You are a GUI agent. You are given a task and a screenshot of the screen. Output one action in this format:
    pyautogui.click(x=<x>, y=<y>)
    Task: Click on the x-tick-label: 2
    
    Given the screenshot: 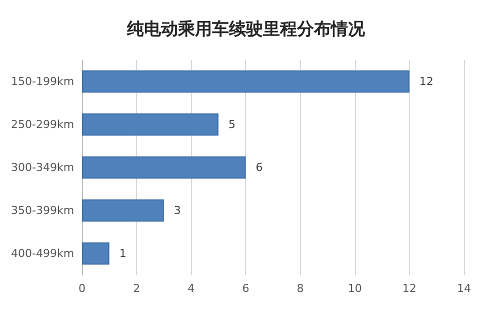 What is the action you would take?
    pyautogui.click(x=136, y=288)
    